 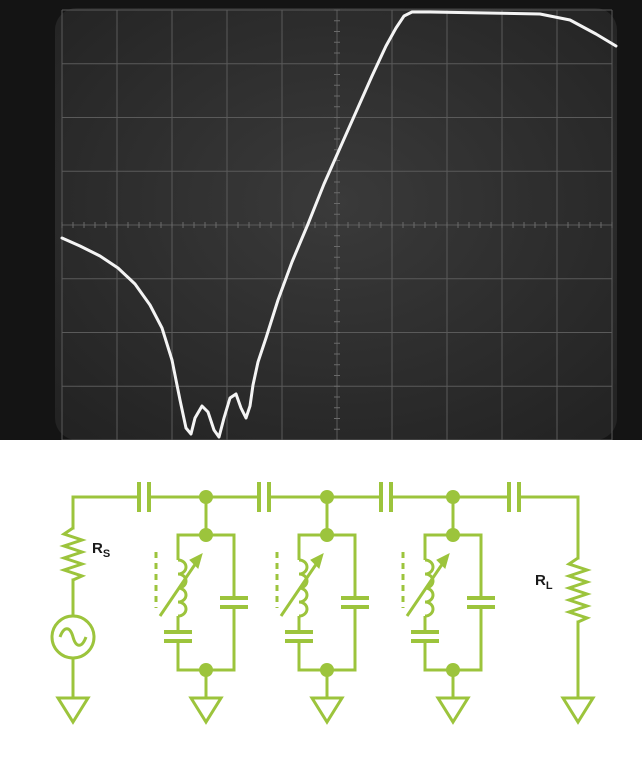 I want to click on ground-symbols, so click(x=325, y=710).